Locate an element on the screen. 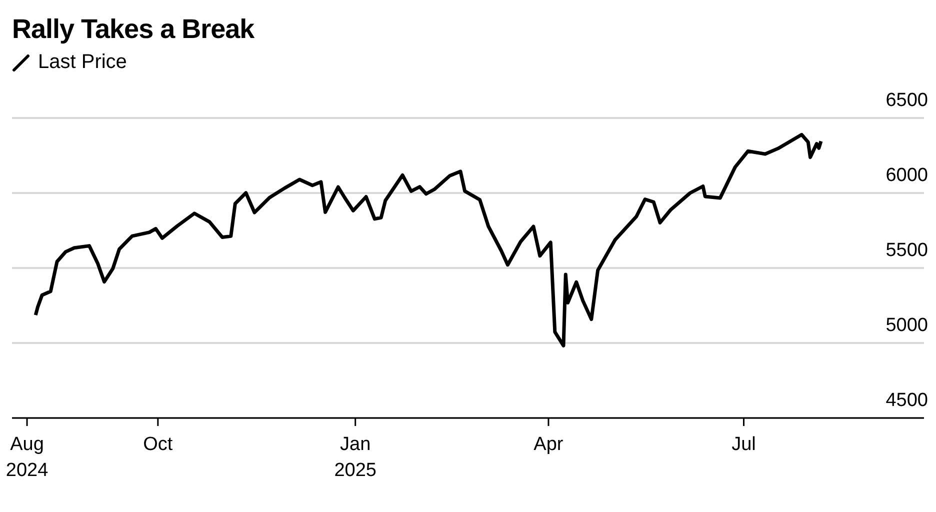 This screenshot has width=936, height=512. x-tick-label: Apr is located at coordinates (549, 444).